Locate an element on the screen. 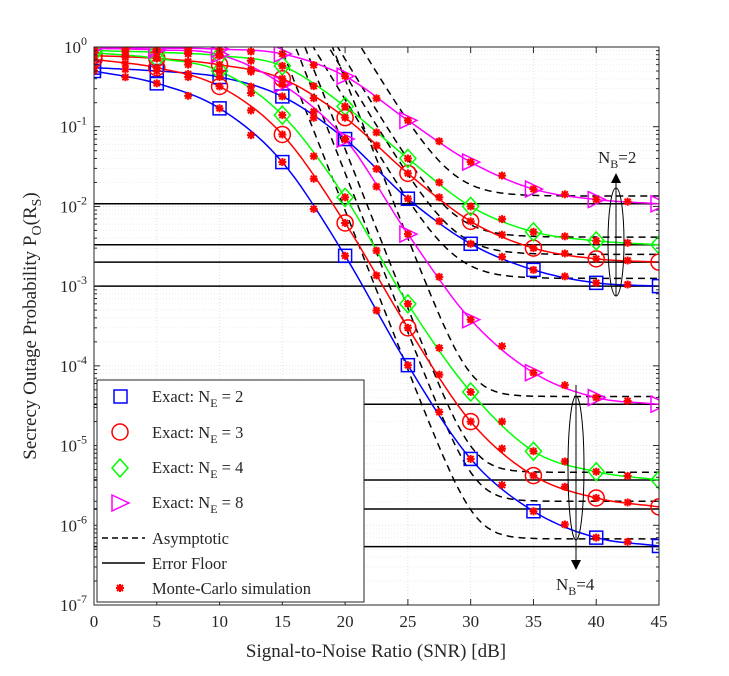 The width and height of the screenshot is (729, 676). x-tick-label: 15 is located at coordinates (282, 621).